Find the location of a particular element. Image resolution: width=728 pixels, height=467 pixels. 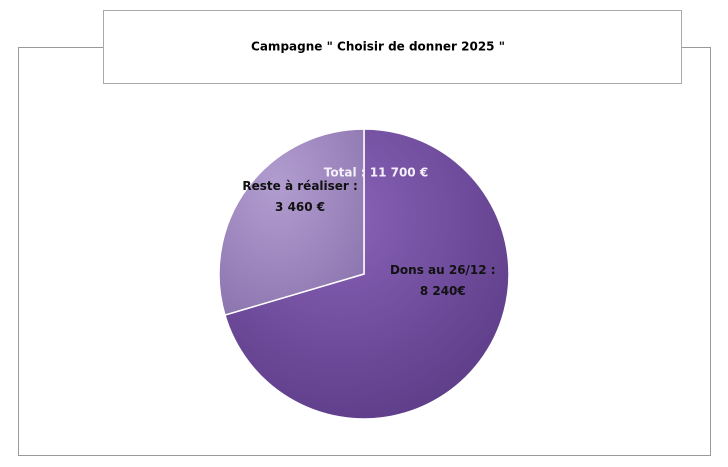

slice-value: 8 240€ is located at coordinates (443, 291).